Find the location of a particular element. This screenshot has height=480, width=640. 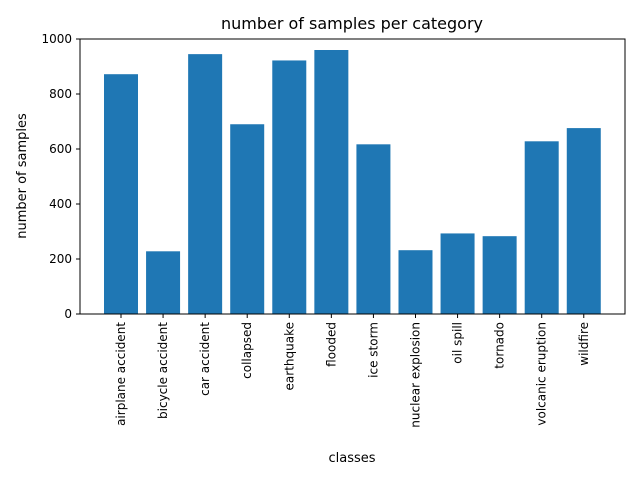

y-tick-label: 0 is located at coordinates (68, 314).